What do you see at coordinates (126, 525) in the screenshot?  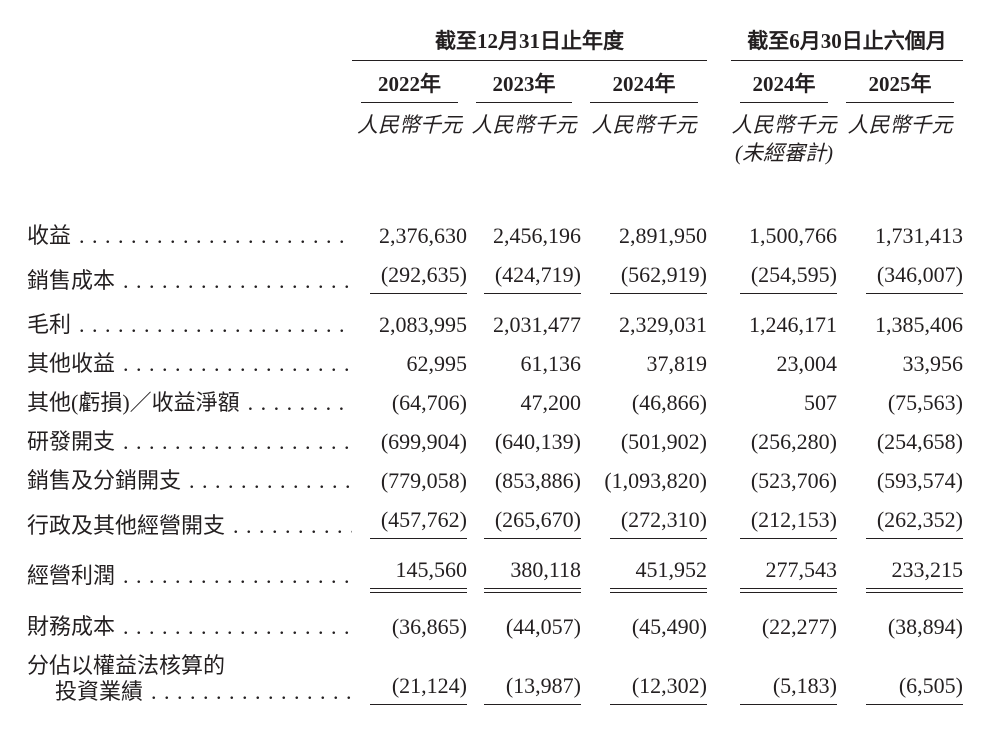 I see `row-label: 行政及其他經營開支` at bounding box center [126, 525].